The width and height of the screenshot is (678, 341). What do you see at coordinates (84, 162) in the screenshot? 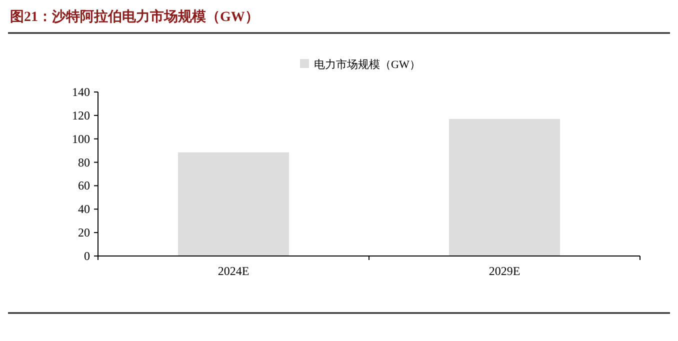
I see `y-tick-label: 80` at bounding box center [84, 162].